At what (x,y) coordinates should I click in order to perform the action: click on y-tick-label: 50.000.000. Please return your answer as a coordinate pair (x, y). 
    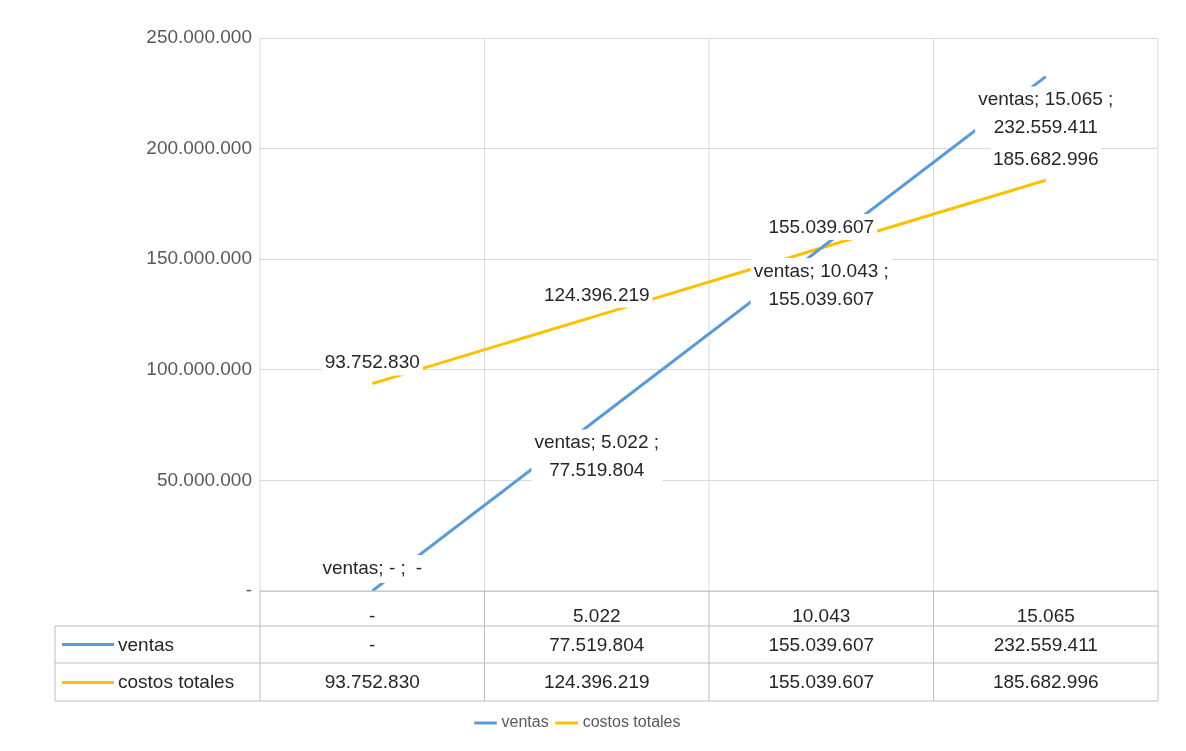
    Looking at the image, I should click on (204, 479).